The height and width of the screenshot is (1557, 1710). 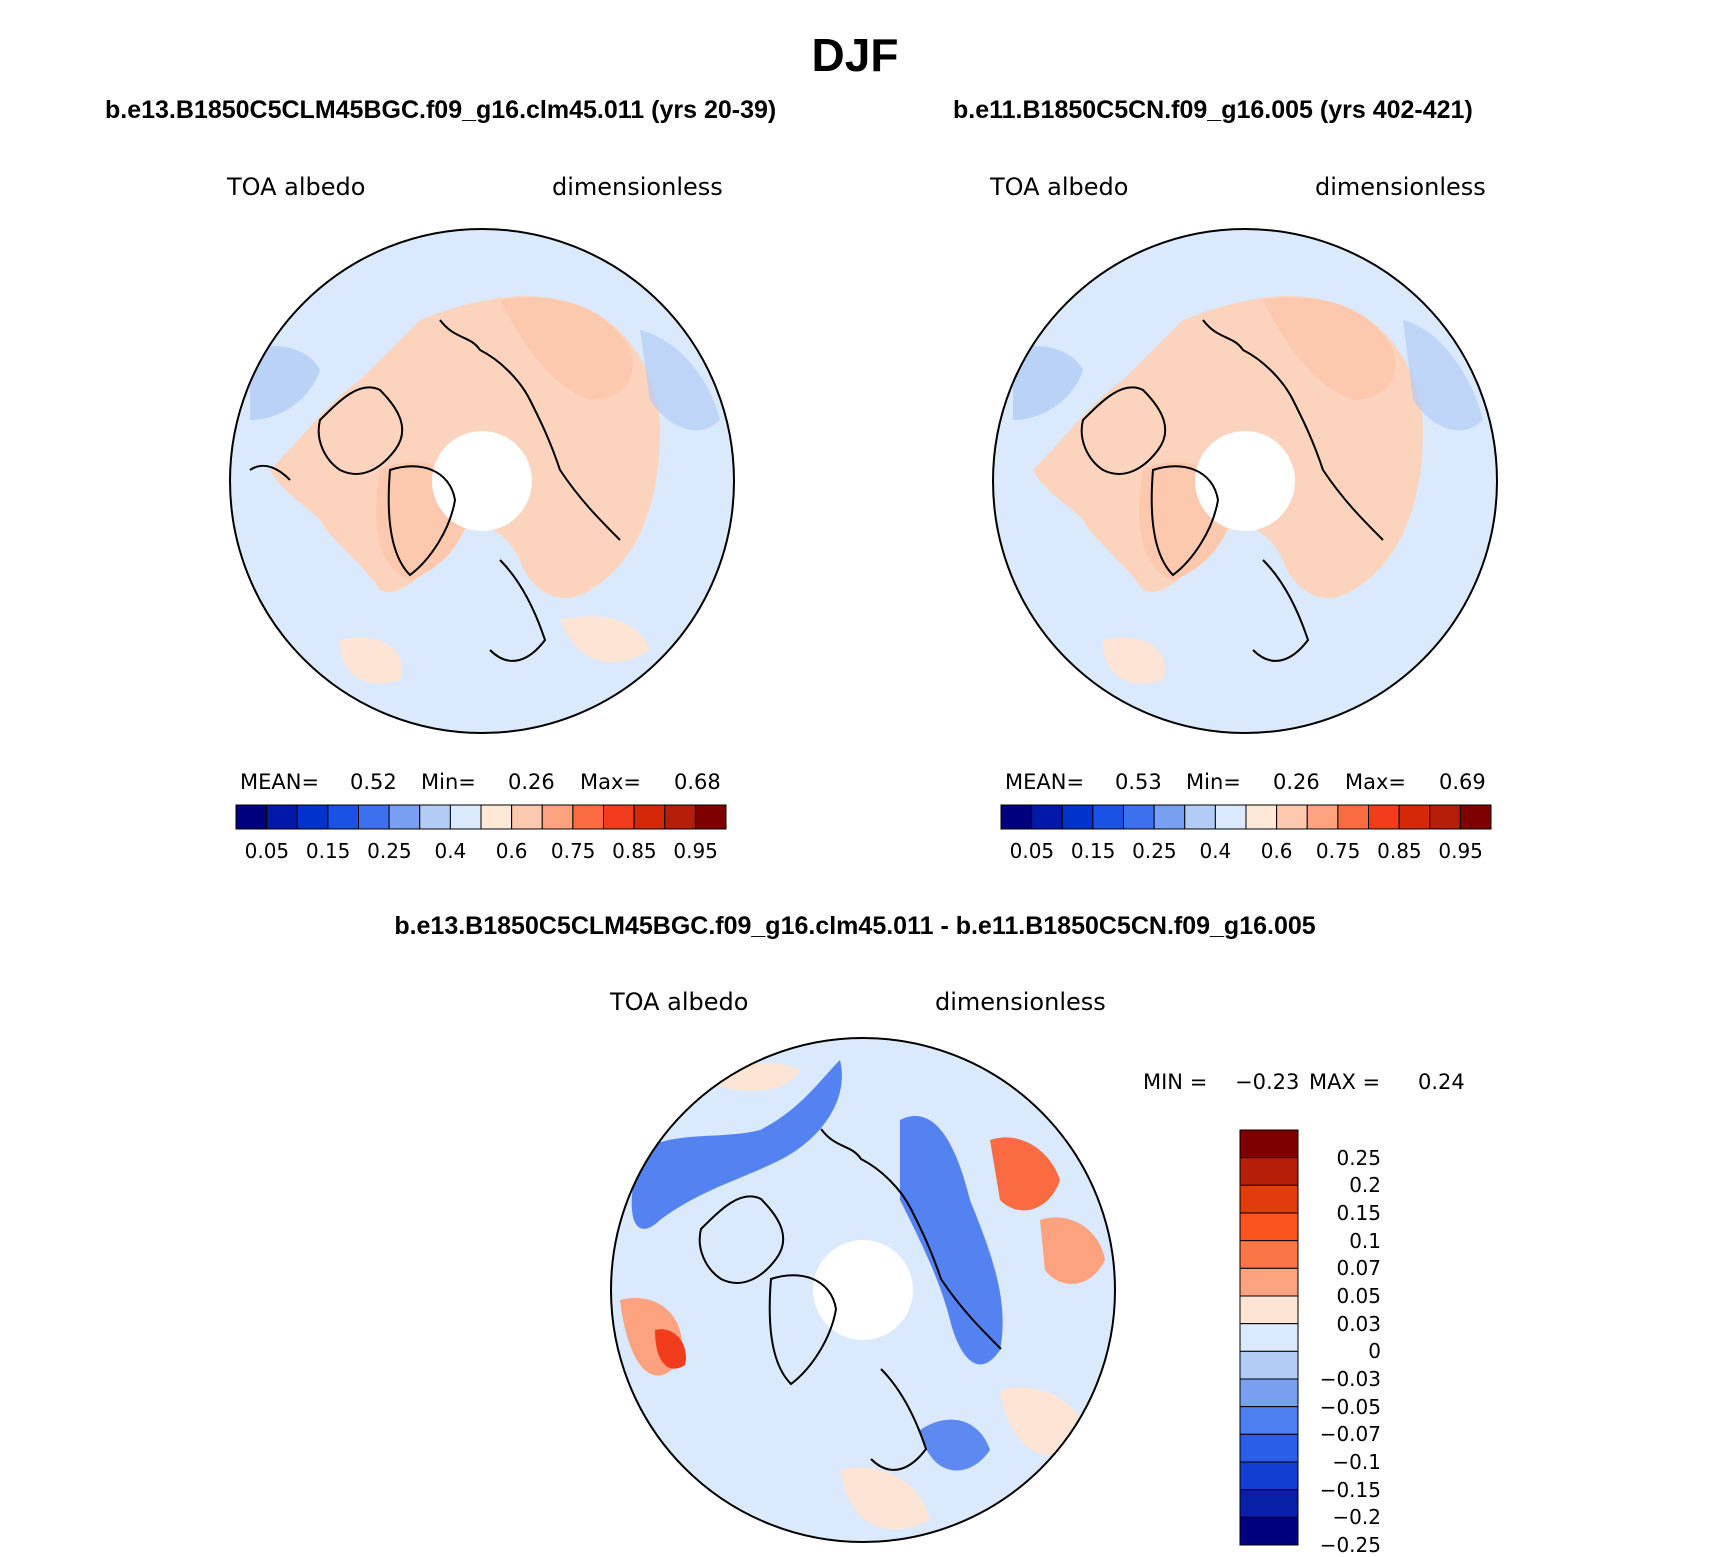 I want to click on diff-units-label: dimensionless, so click(x=1020, y=1002).